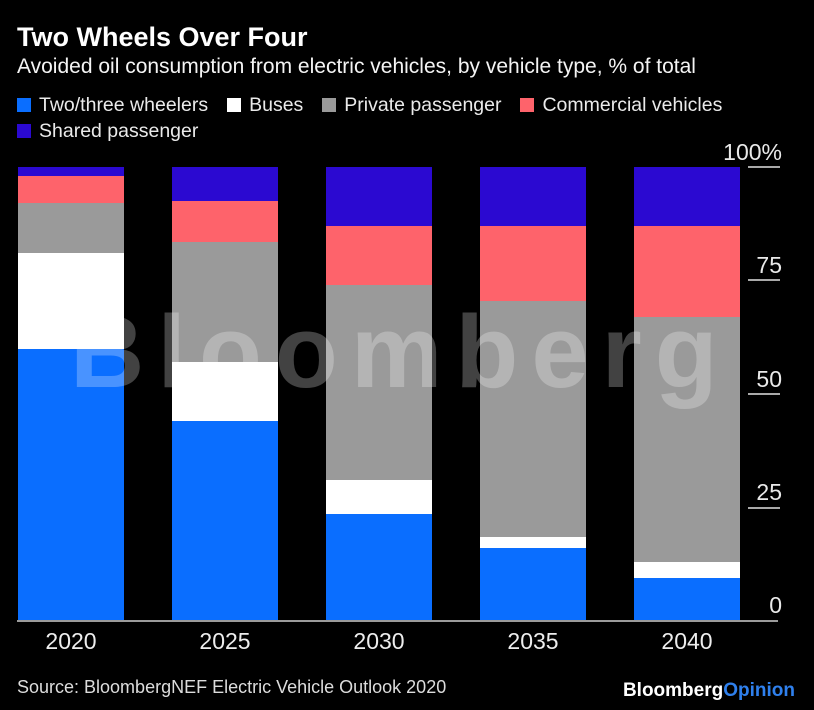 The image size is (814, 710). I want to click on chart-title: Two Wheels Over Four, so click(162, 37).